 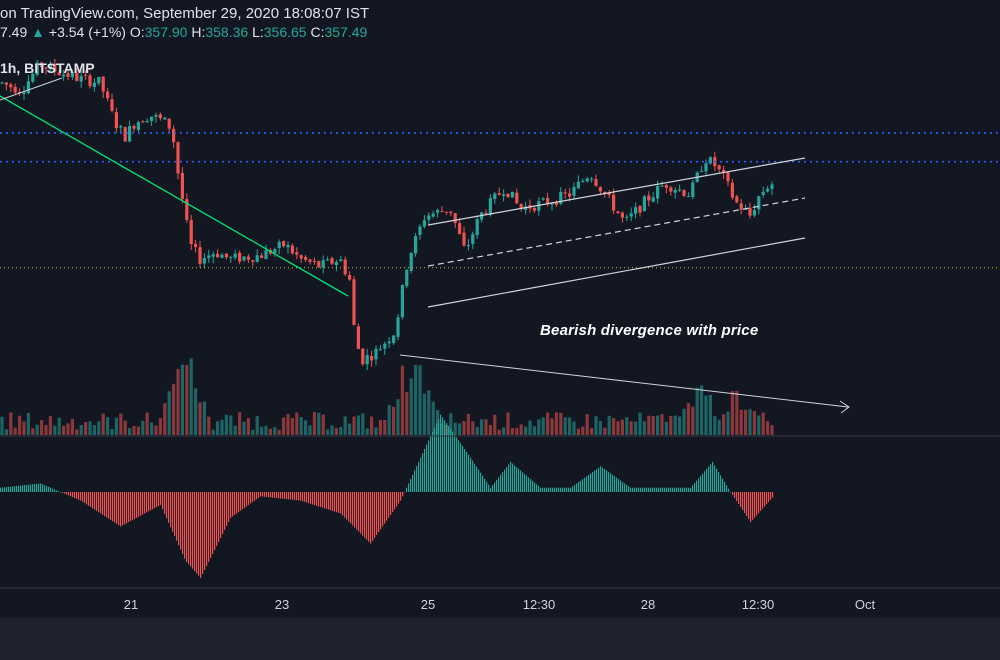 What do you see at coordinates (38, 32) in the screenshot?
I see `up-arrow-icon: ▲` at bounding box center [38, 32].